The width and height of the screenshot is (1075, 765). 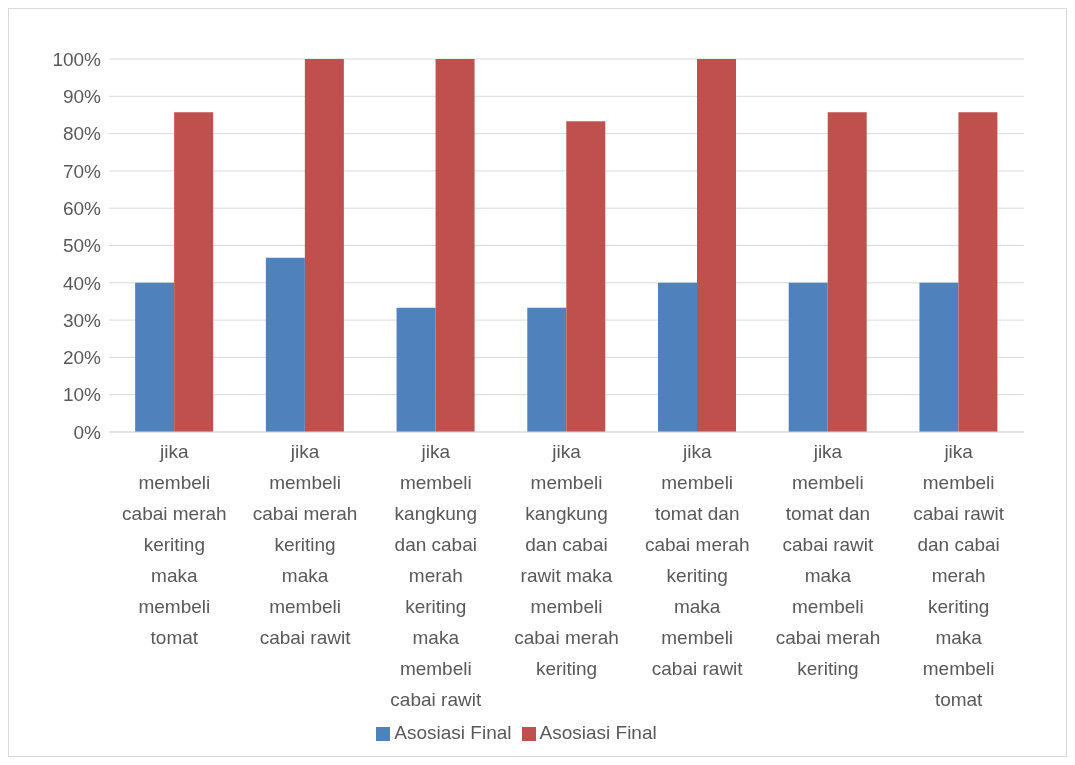 What do you see at coordinates (82, 171) in the screenshot?
I see `y-tick-label: 70%` at bounding box center [82, 171].